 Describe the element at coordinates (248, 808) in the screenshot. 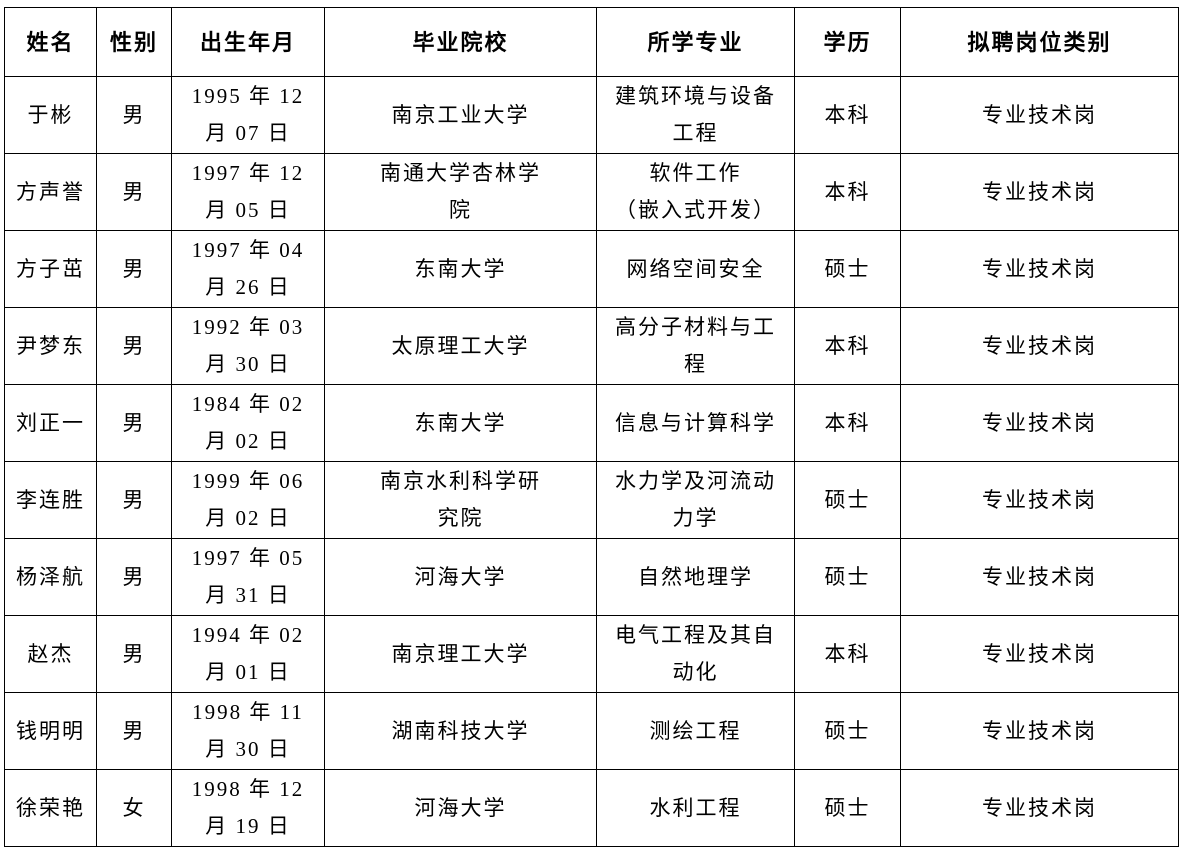

I see `cell-birth: 1998 年 12 月 19 日` at that location.